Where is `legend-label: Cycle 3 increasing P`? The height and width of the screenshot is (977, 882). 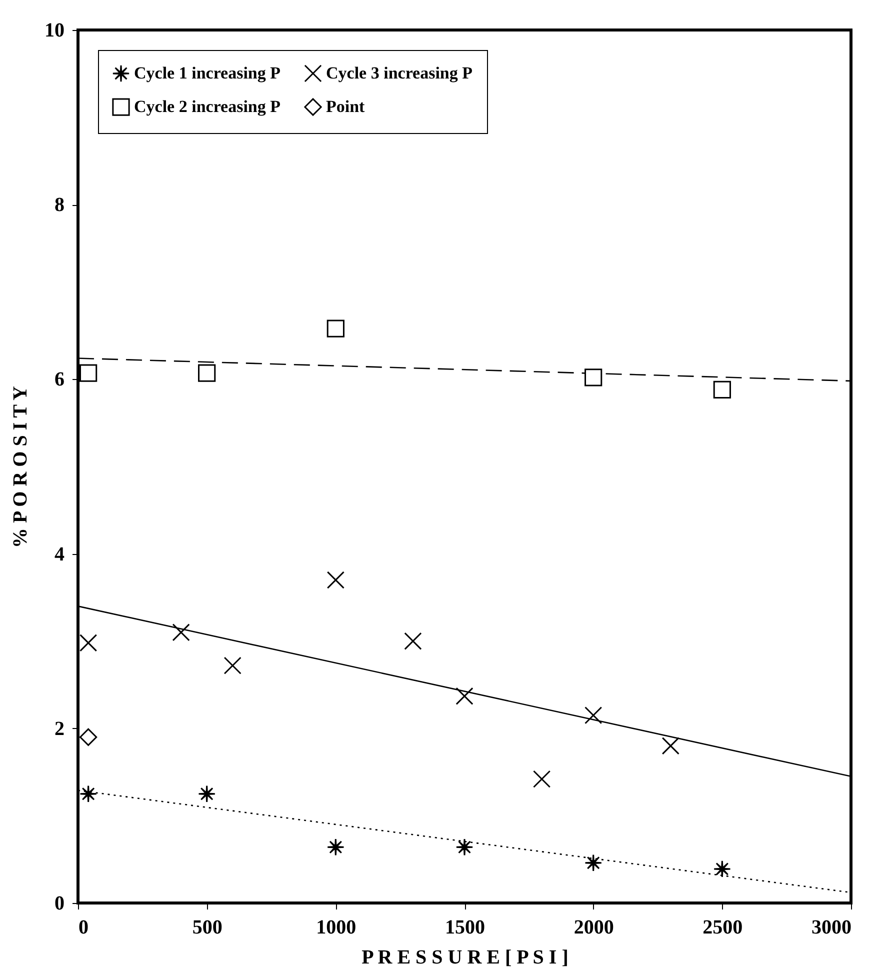
legend-label: Cycle 3 increasing P is located at coordinates (399, 72).